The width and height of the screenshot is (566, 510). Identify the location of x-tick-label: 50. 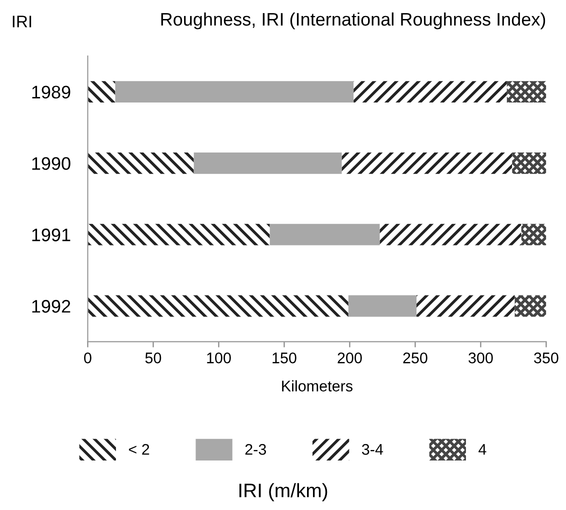
(153, 358).